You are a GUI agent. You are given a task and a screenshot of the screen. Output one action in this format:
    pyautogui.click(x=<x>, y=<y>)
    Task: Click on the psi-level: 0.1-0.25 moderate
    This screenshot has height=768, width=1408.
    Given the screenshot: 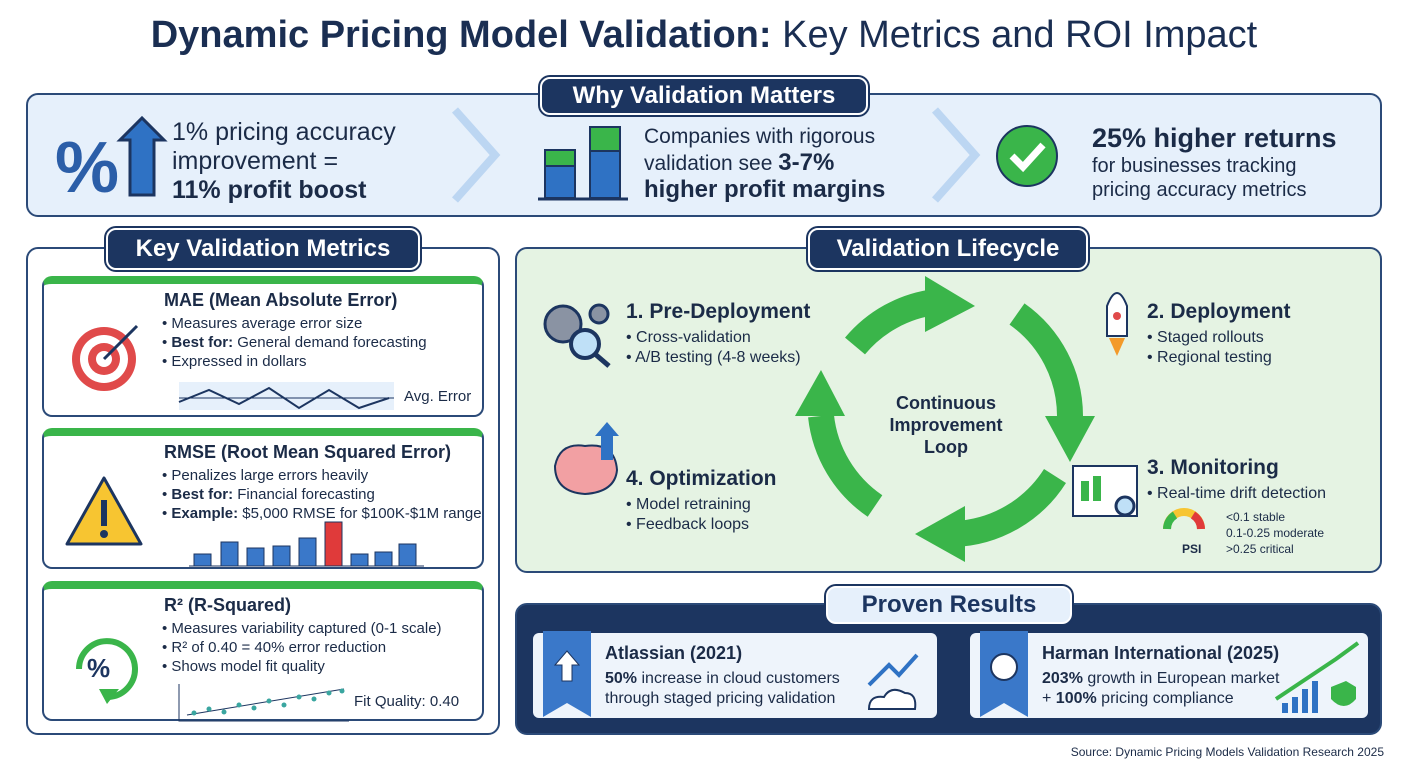 What is the action you would take?
    pyautogui.click(x=1275, y=533)
    